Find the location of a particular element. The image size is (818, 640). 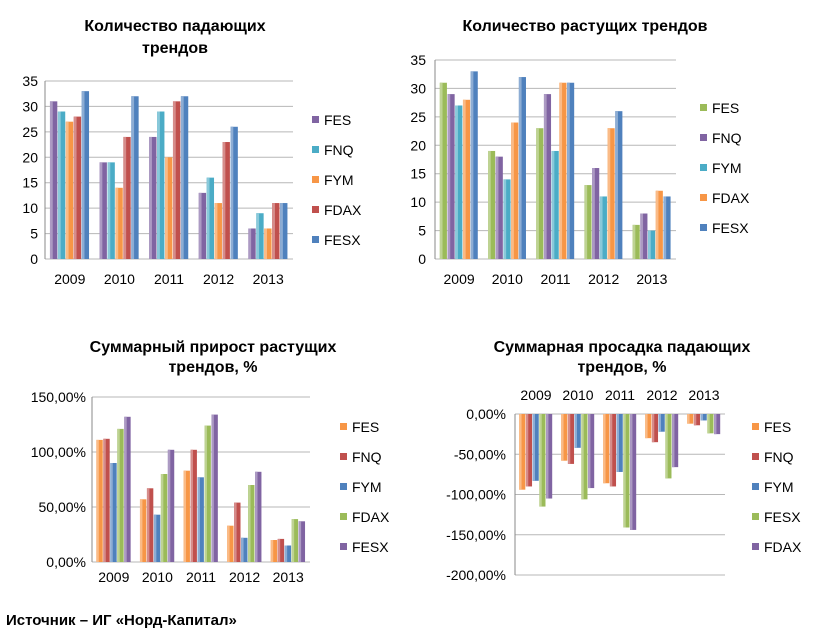

bar-FES-2012 is located at coordinates (588, 222).